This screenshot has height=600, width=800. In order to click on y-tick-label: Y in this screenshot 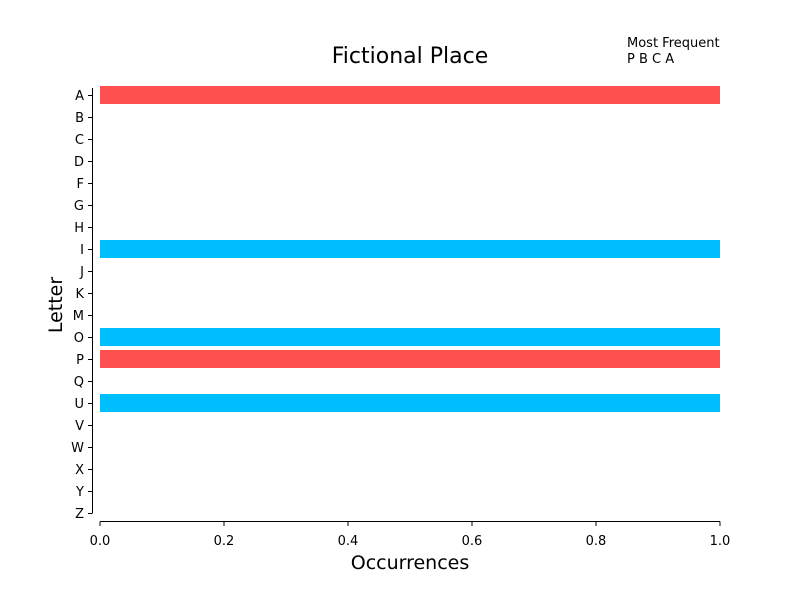, I will do `click(79, 492)`.